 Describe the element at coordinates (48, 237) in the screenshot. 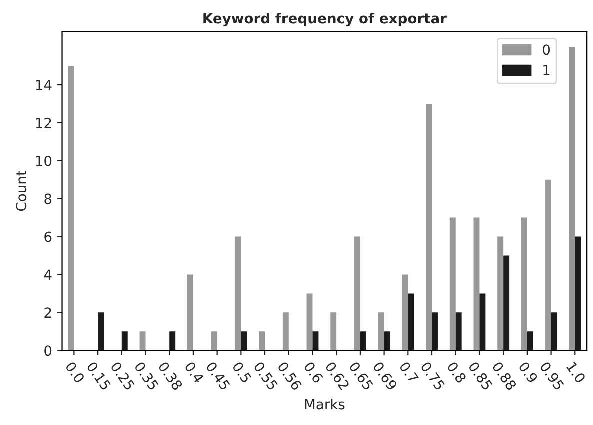

I see `y-tick-label: 6` at that location.